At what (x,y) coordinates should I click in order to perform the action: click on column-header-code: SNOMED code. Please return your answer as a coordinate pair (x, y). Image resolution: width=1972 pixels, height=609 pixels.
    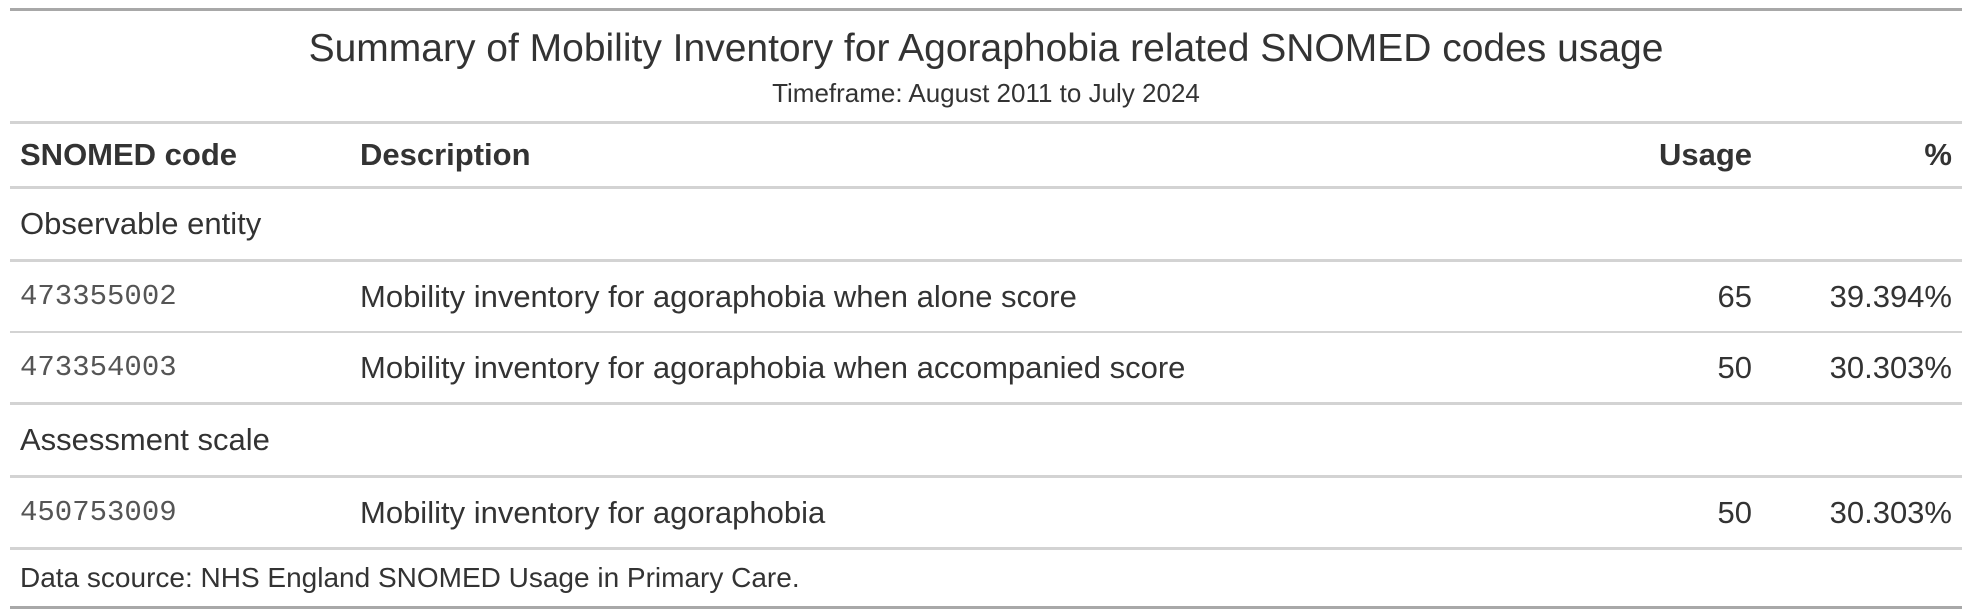
    Looking at the image, I should click on (180, 155).